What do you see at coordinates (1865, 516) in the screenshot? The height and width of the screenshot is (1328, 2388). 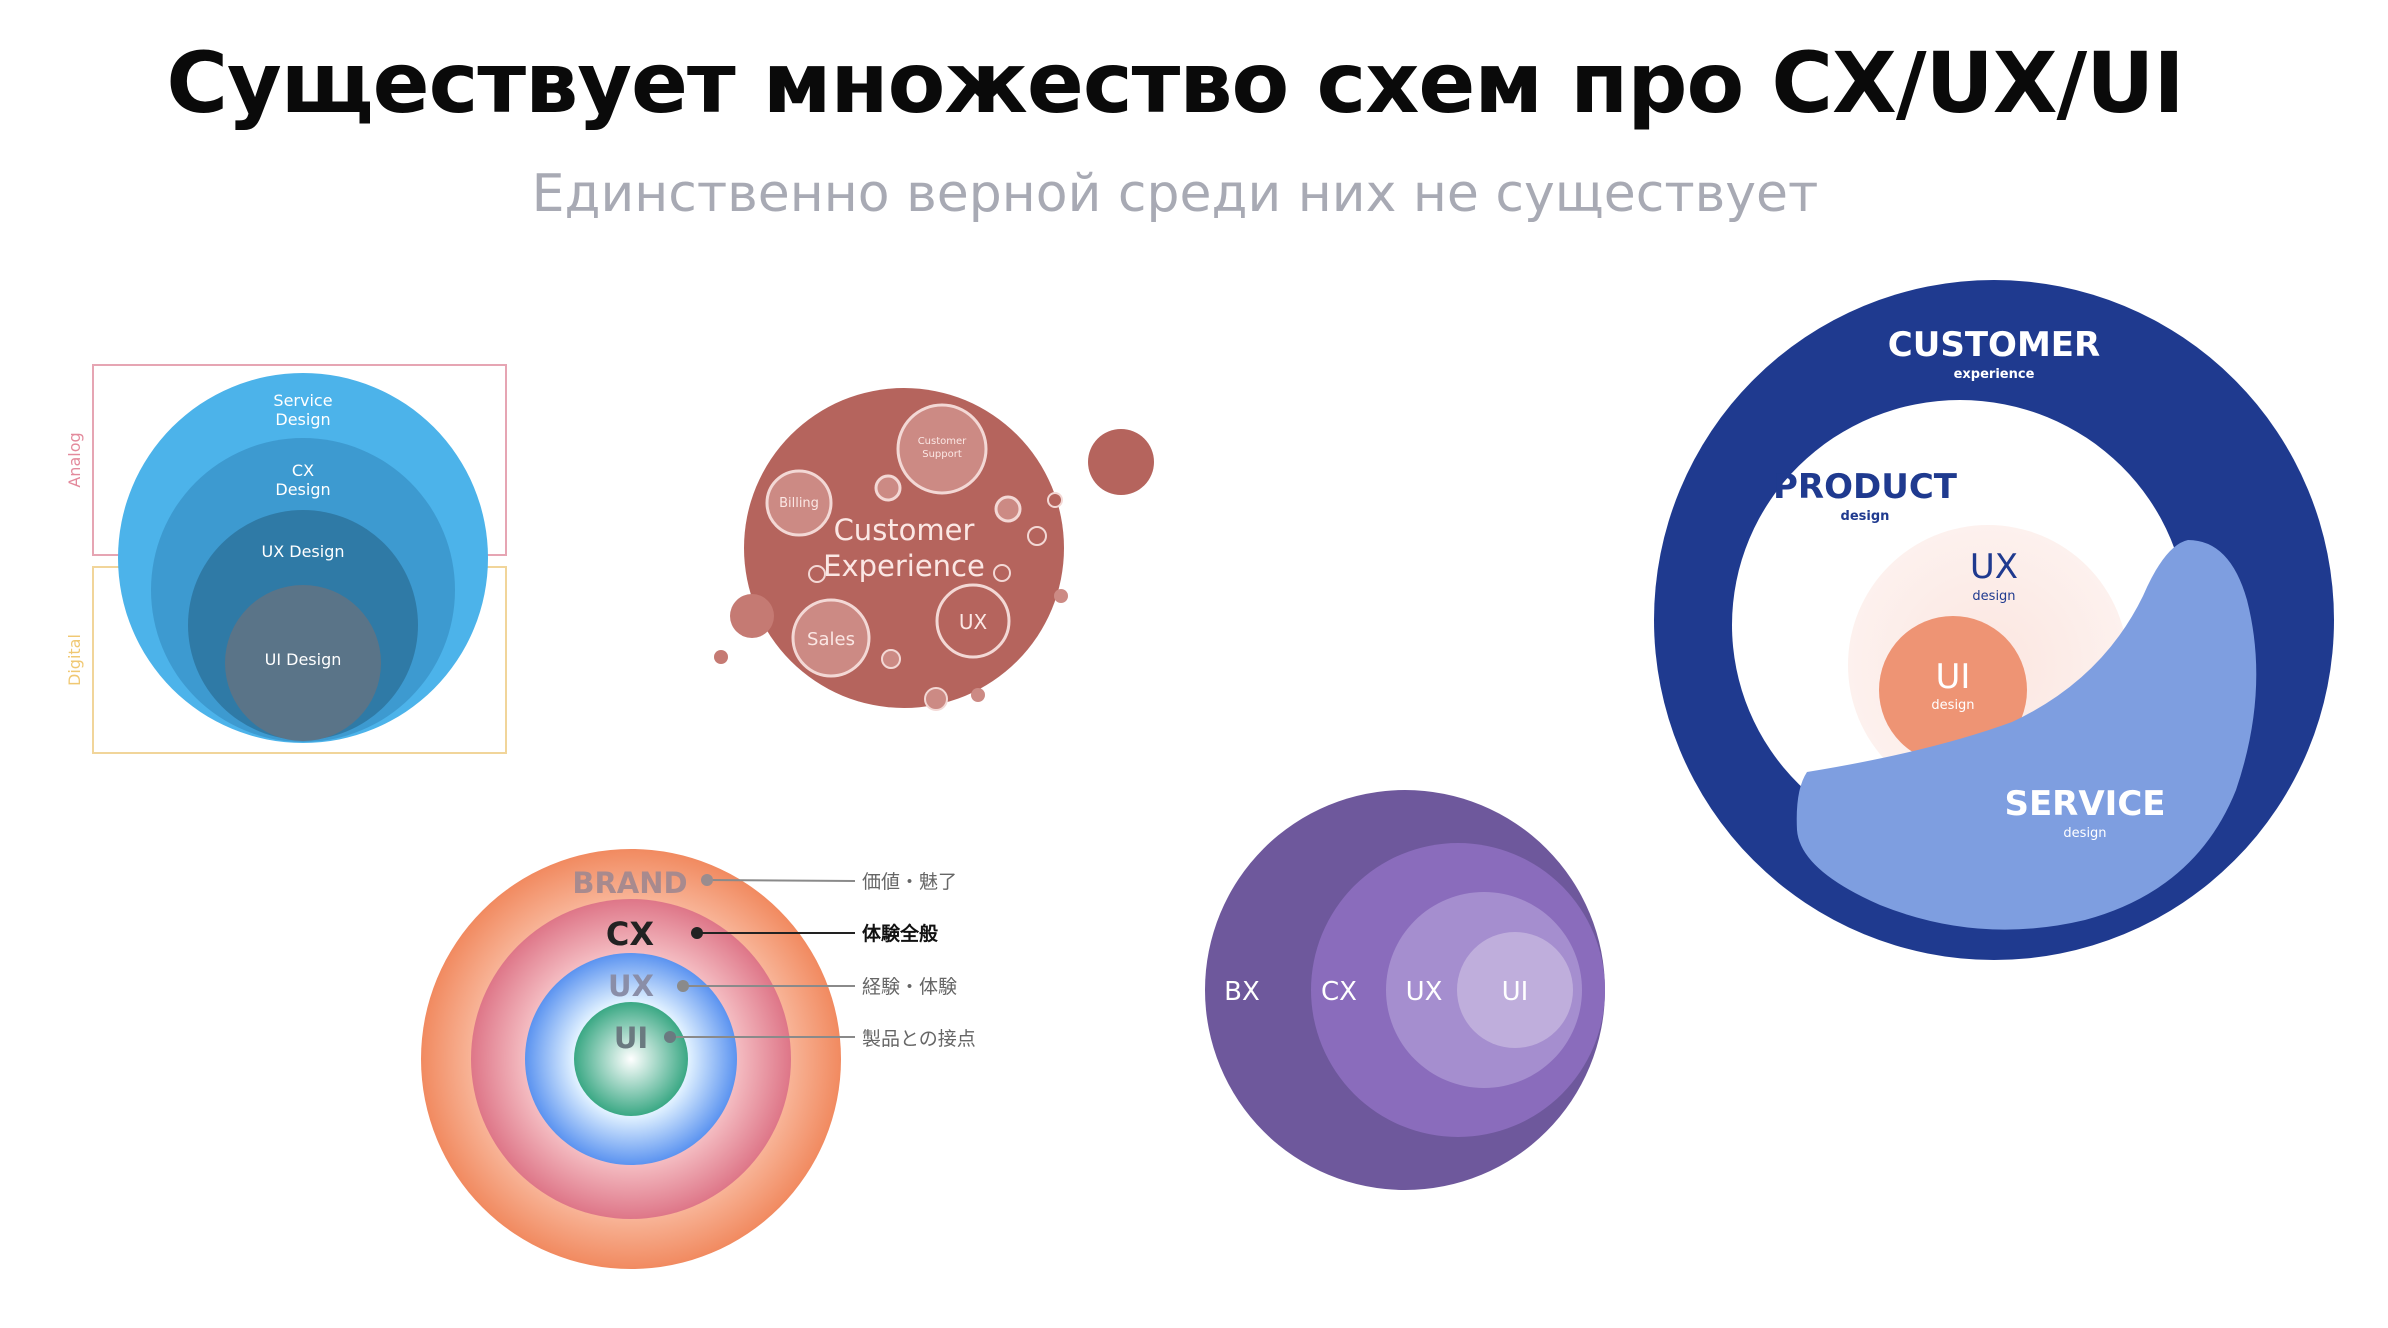 I see `product-sub: design` at bounding box center [1865, 516].